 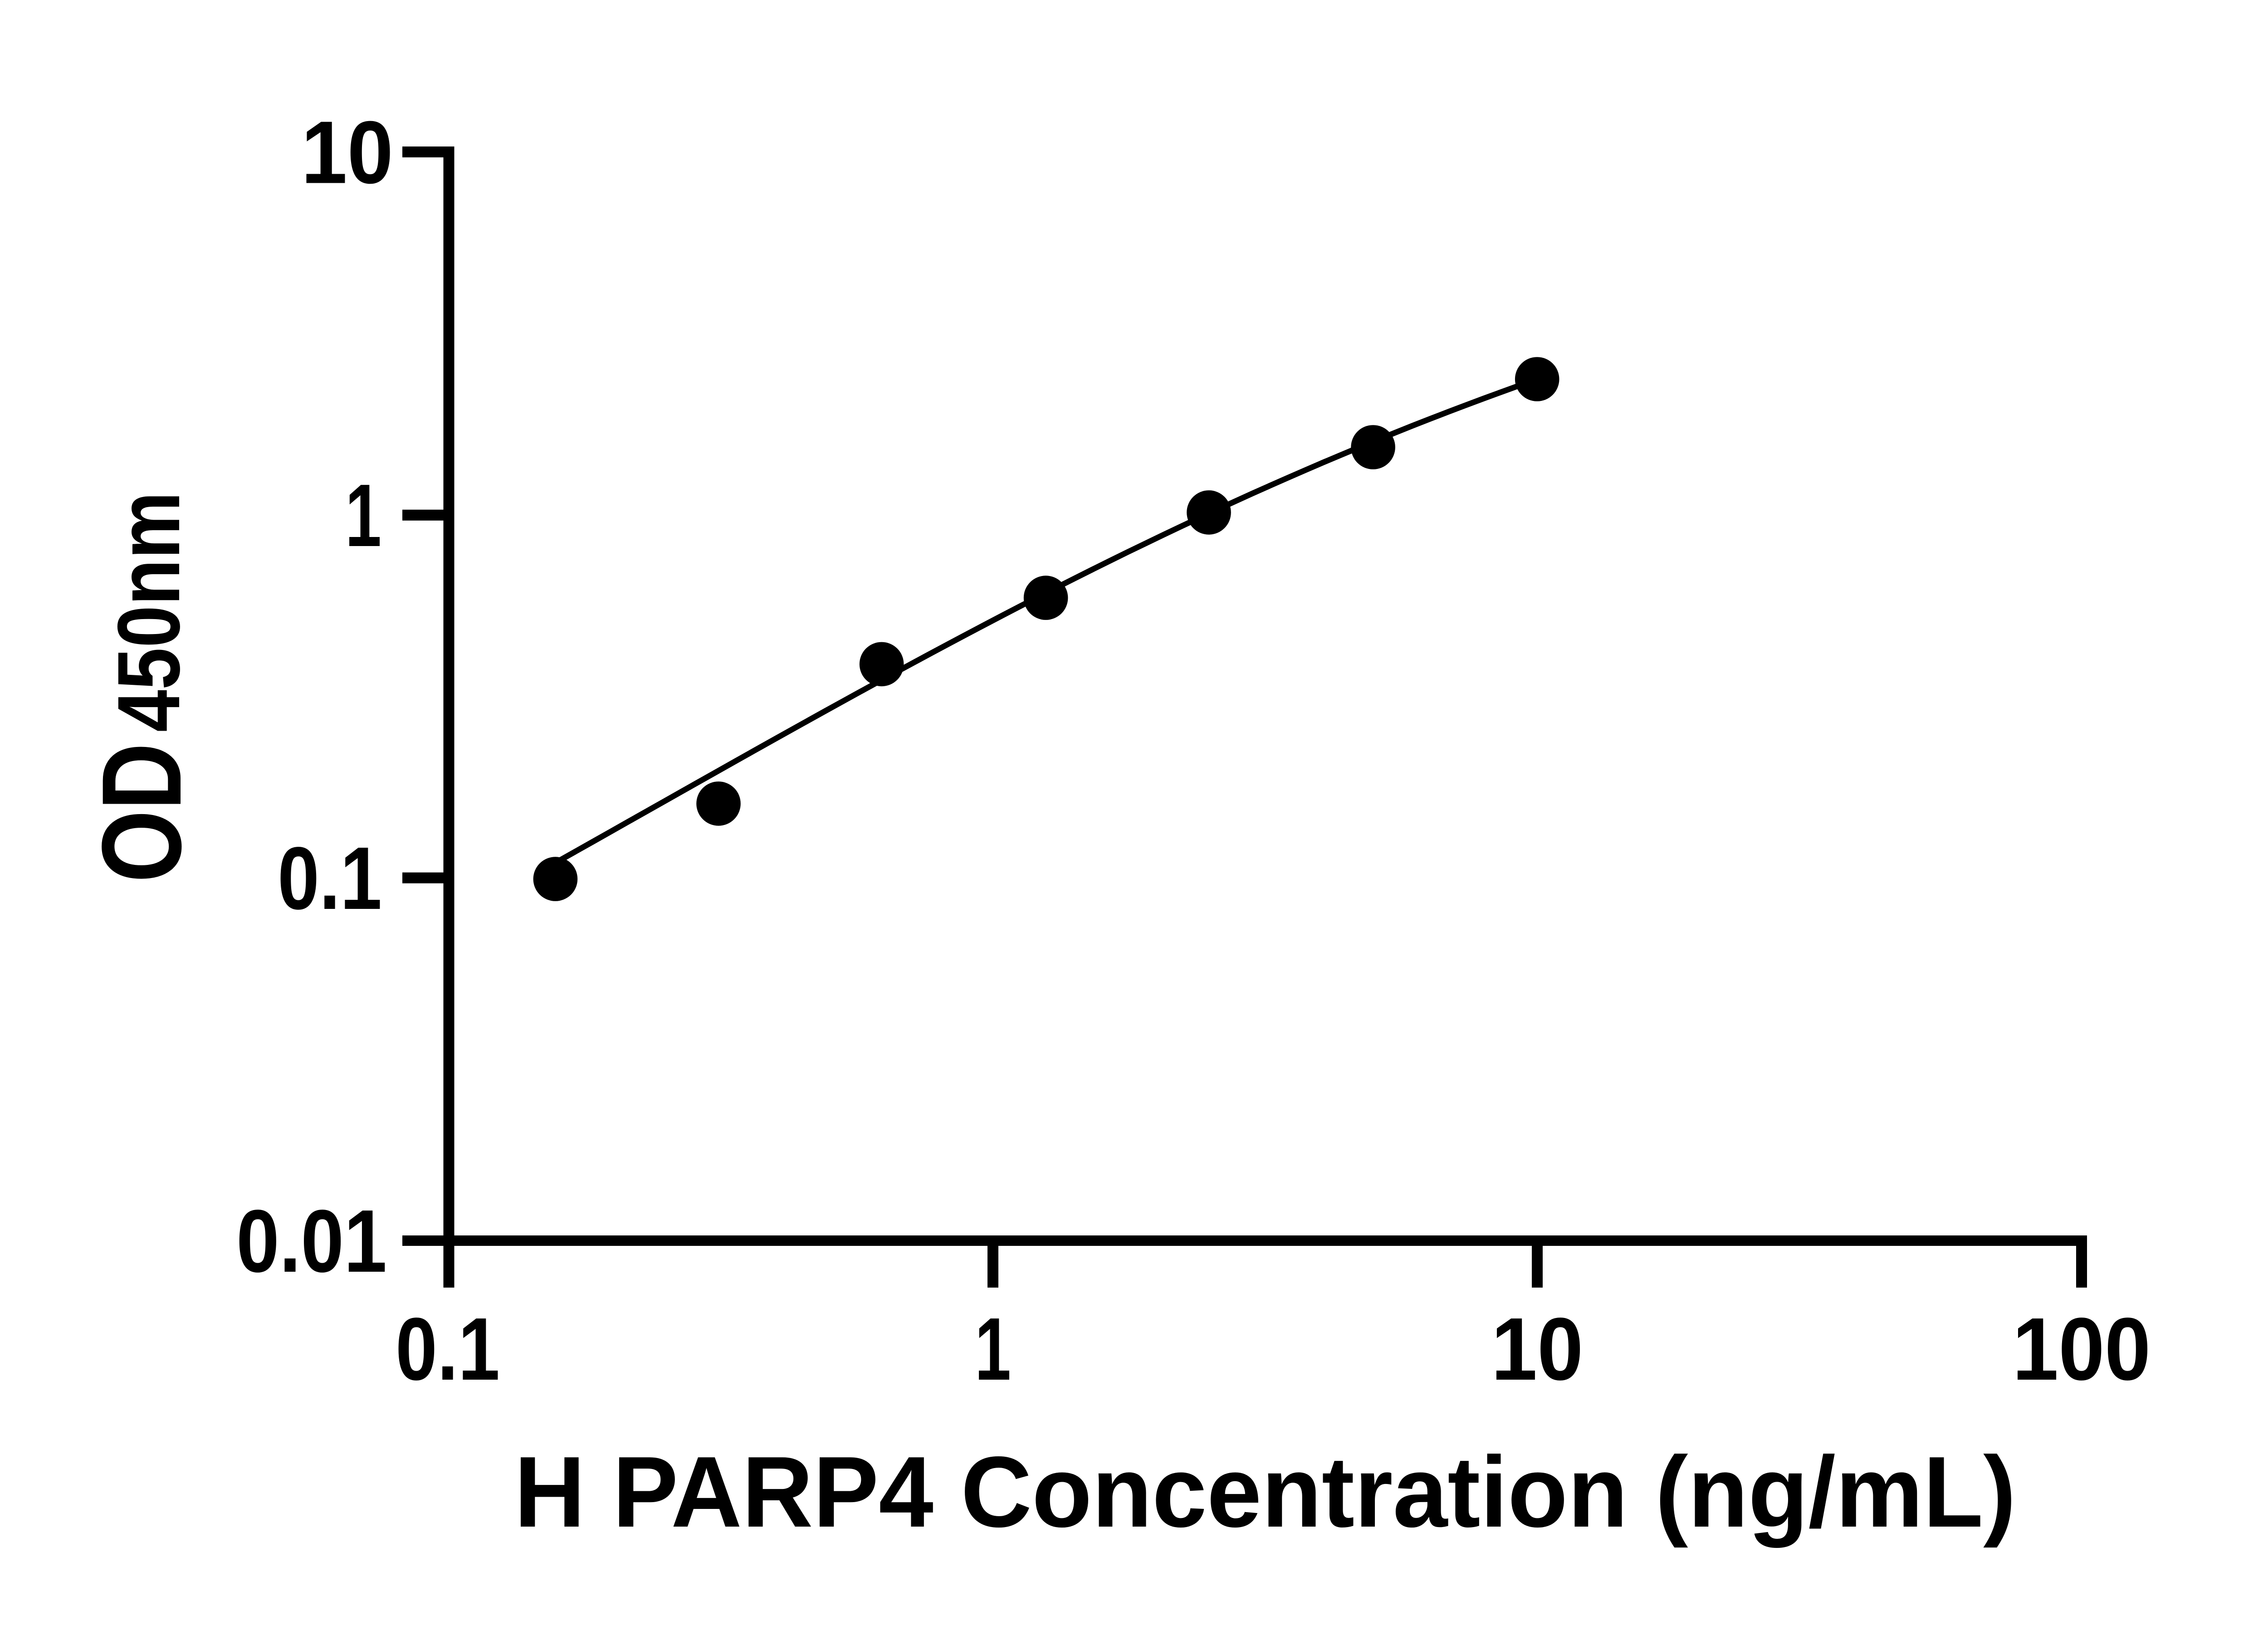 I want to click on svg-text: OD, so click(x=141, y=813).